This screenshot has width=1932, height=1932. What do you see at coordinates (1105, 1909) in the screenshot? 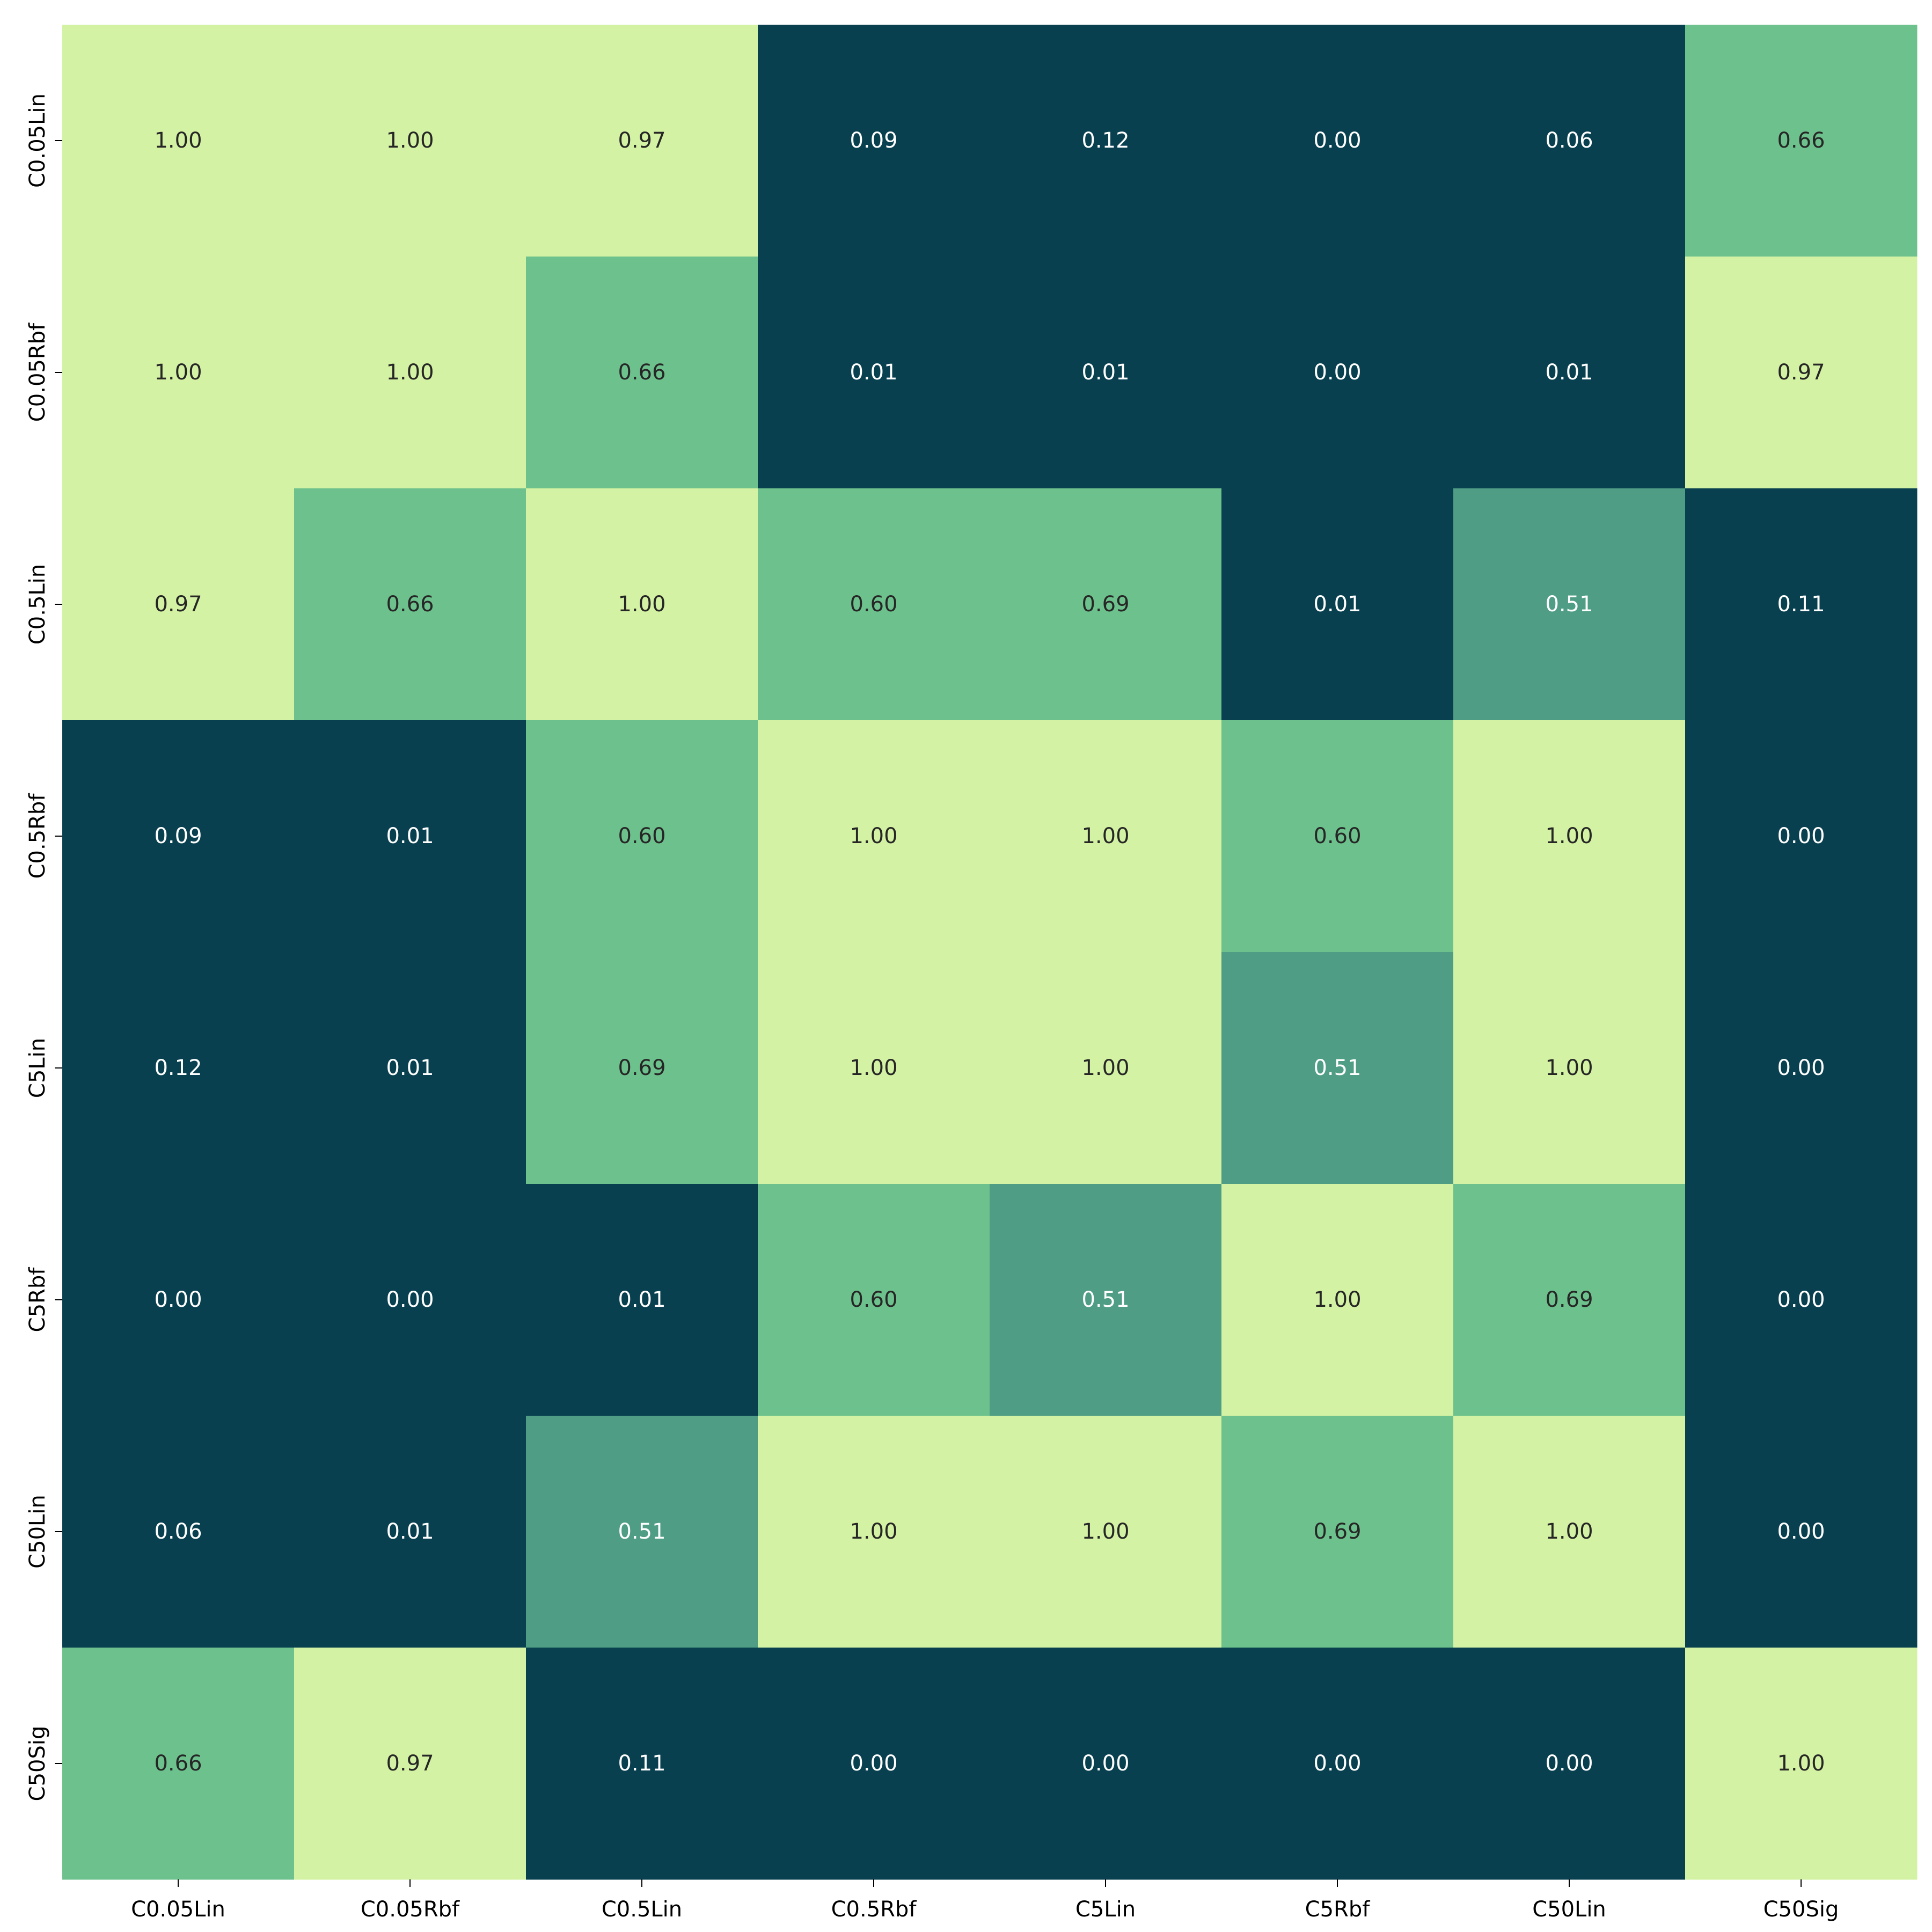
I see `x-tick-label-4: C5Lin` at bounding box center [1105, 1909].